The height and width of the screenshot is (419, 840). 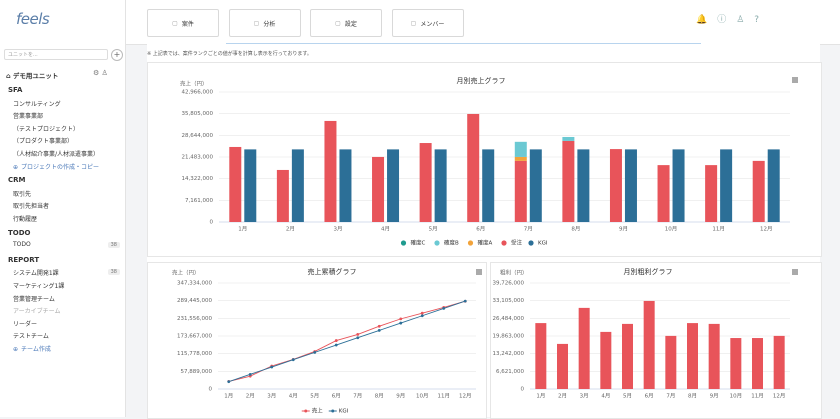 I want to click on y-tick-label: 0, so click(x=523, y=390).